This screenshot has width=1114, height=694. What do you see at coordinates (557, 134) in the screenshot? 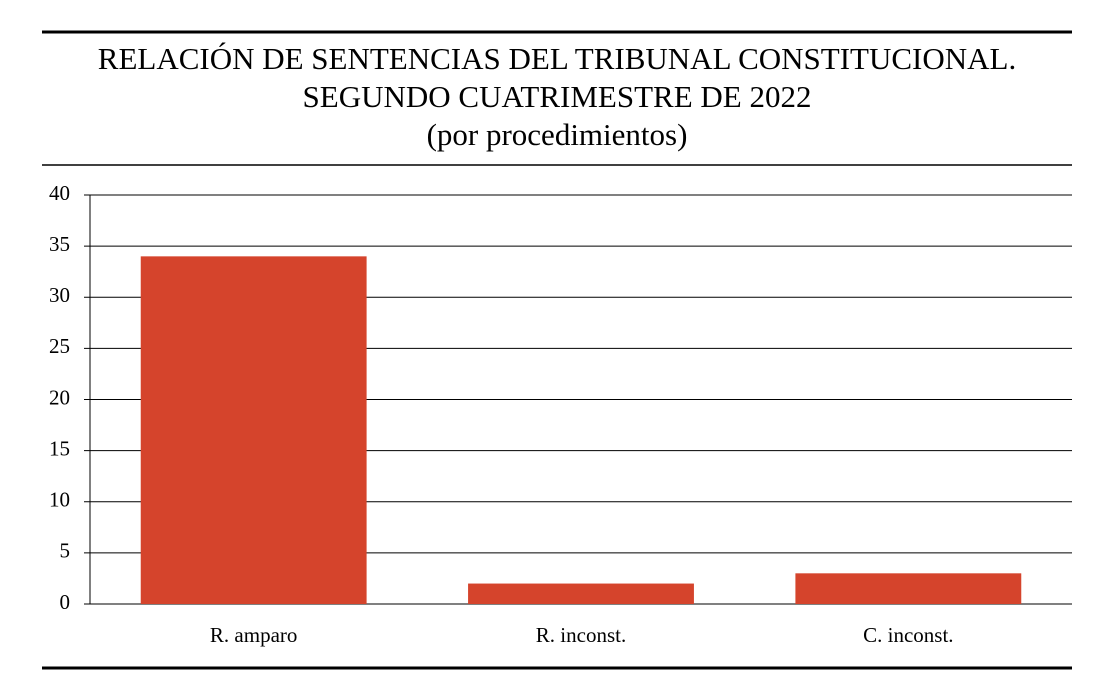
I see `chart-subtitle: (por procedimientos)` at bounding box center [557, 134].